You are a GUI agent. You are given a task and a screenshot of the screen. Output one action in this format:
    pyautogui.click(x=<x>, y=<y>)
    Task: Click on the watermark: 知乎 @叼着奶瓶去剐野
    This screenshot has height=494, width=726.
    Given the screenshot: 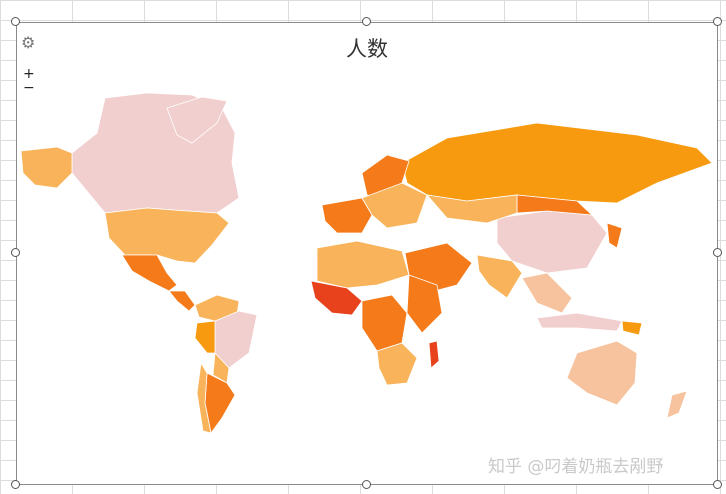 What is the action you would take?
    pyautogui.click(x=576, y=467)
    